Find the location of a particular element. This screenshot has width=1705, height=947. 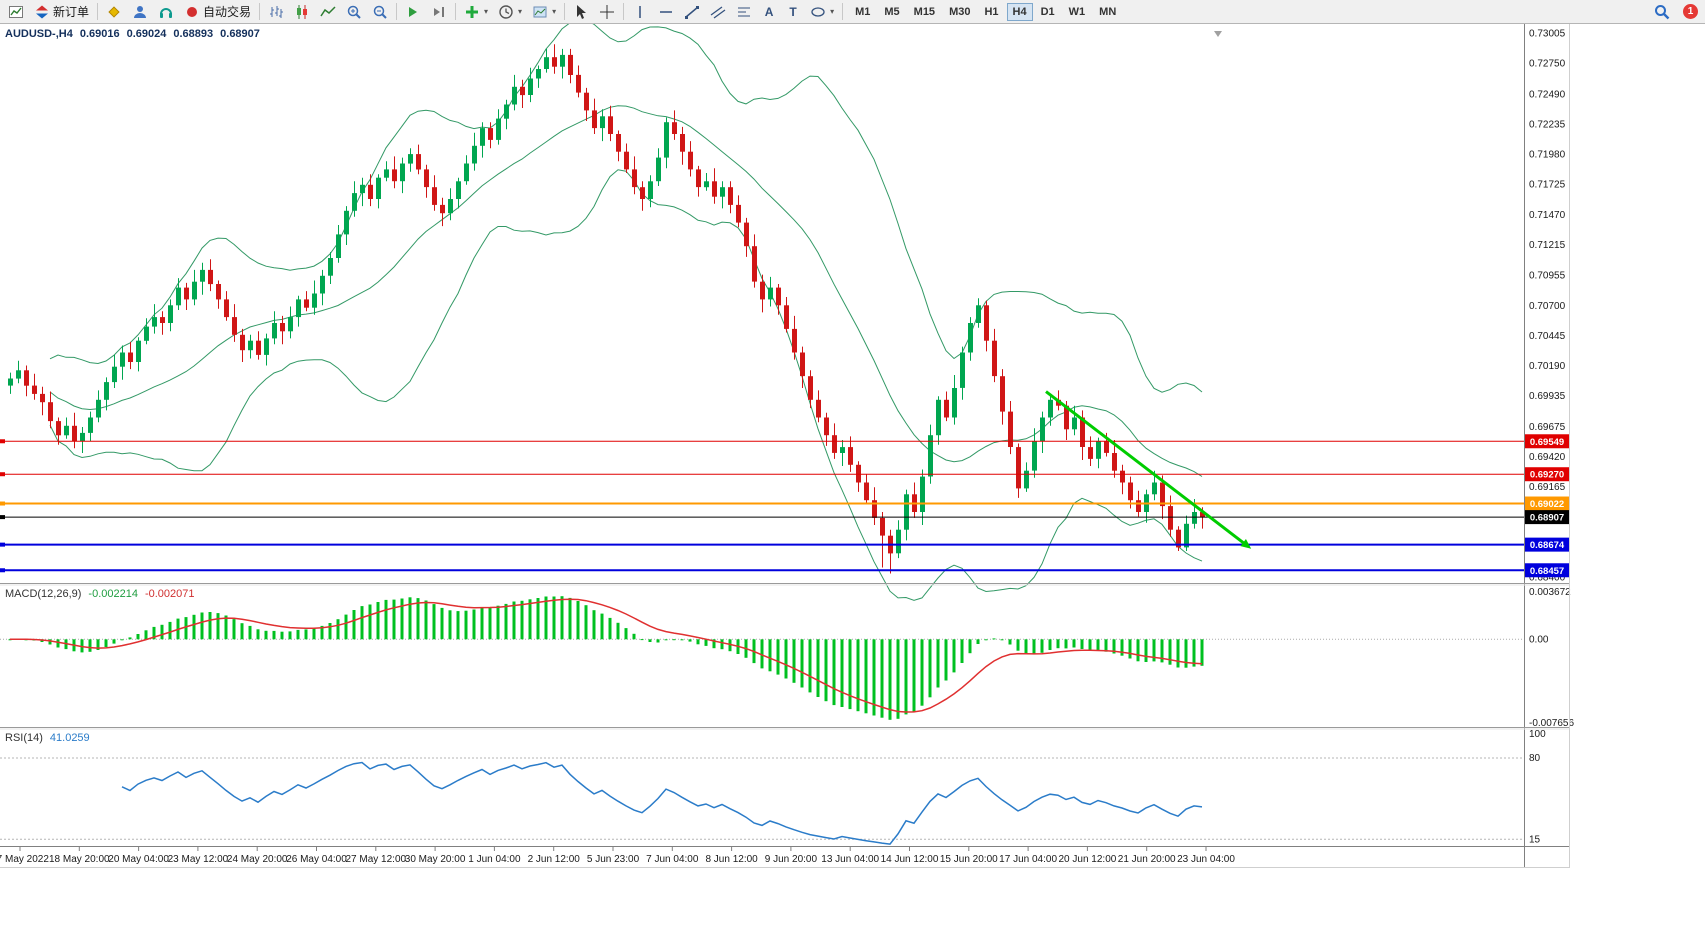

label-tool-button: T is located at coordinates (793, 12).